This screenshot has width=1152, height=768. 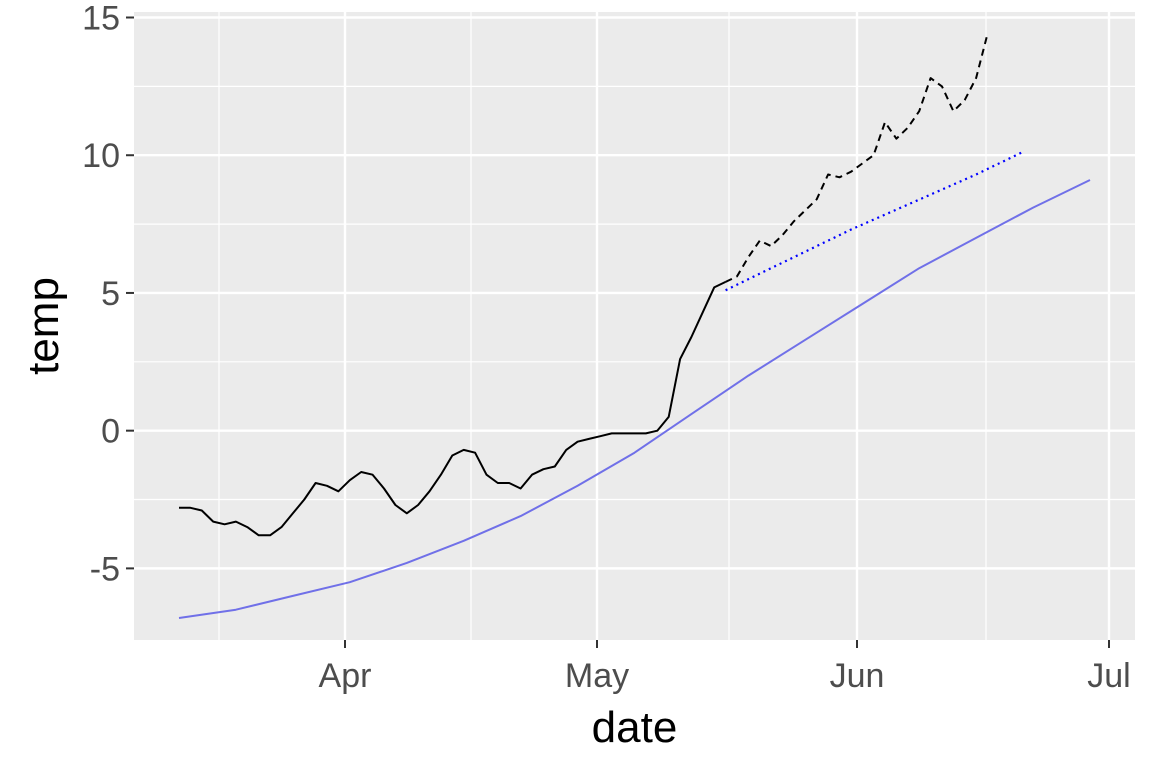 I want to click on y-tick-label: 10, so click(x=101, y=156).